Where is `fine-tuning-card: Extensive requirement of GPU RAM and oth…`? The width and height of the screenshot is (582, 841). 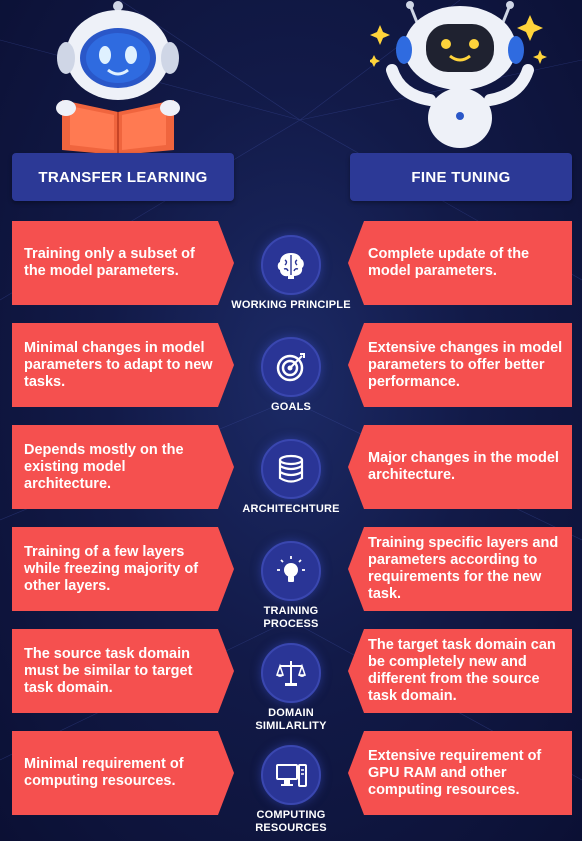
fine-tuning-card: Extensive requirement of GPU RAM and oth… is located at coordinates (460, 773).